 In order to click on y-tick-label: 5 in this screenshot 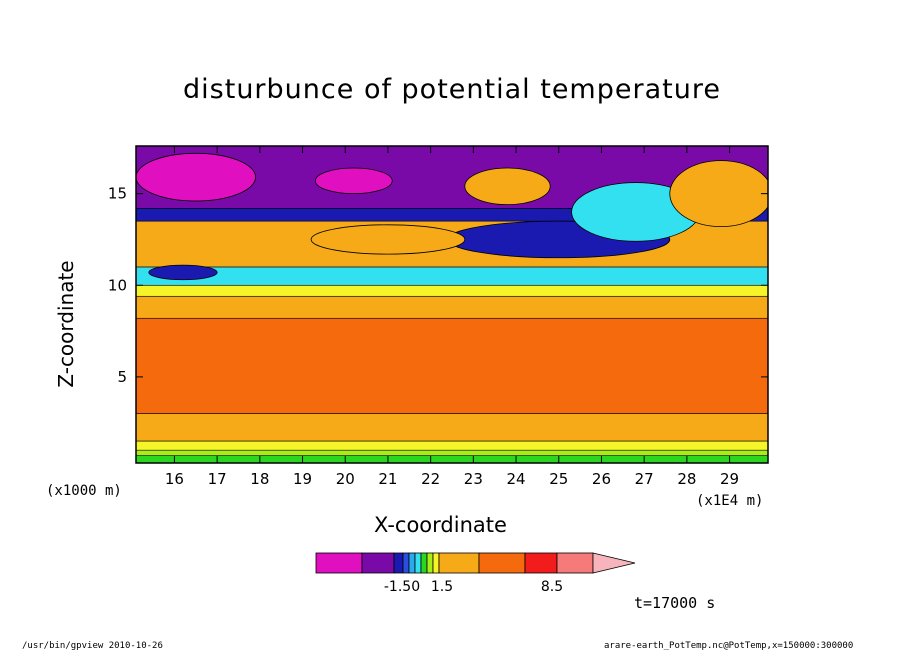, I will do `click(122, 377)`.